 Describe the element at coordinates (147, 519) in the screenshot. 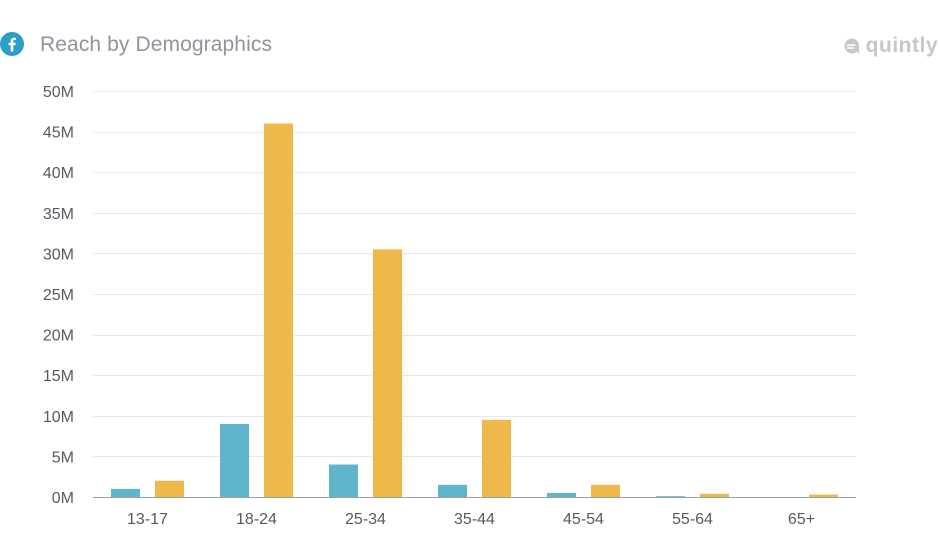

I see `x-tick-label: 13-17` at that location.